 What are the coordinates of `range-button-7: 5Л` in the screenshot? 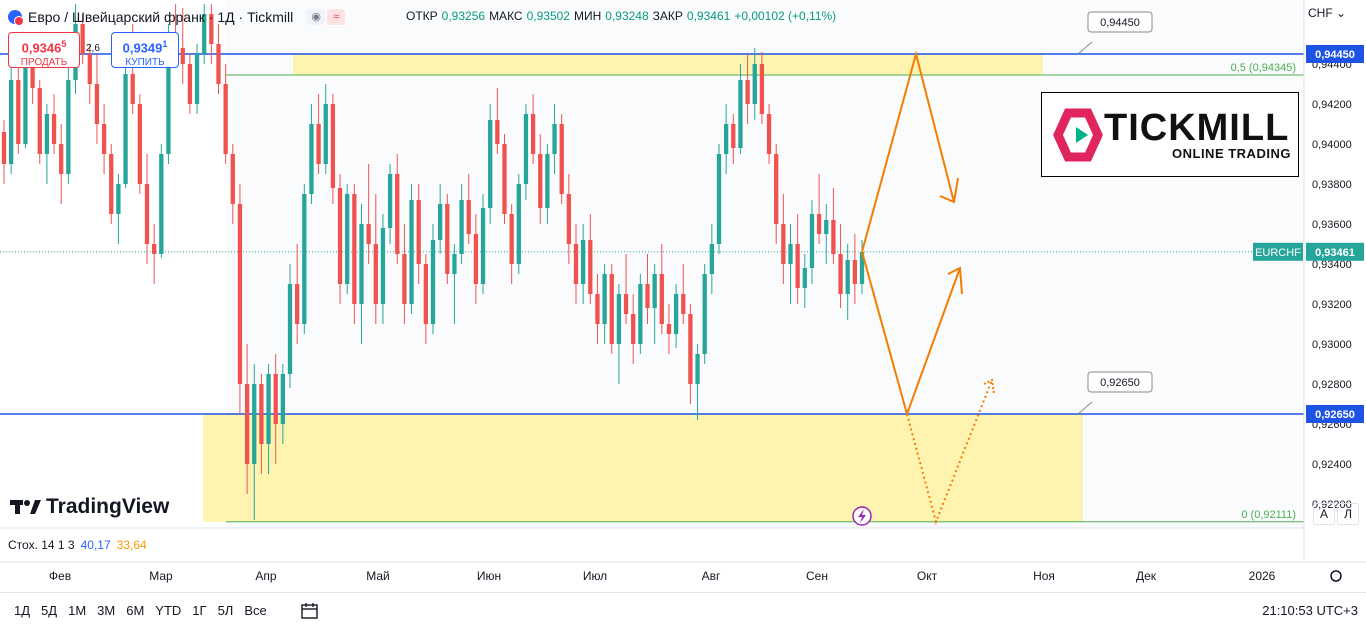 It's located at (225, 610).